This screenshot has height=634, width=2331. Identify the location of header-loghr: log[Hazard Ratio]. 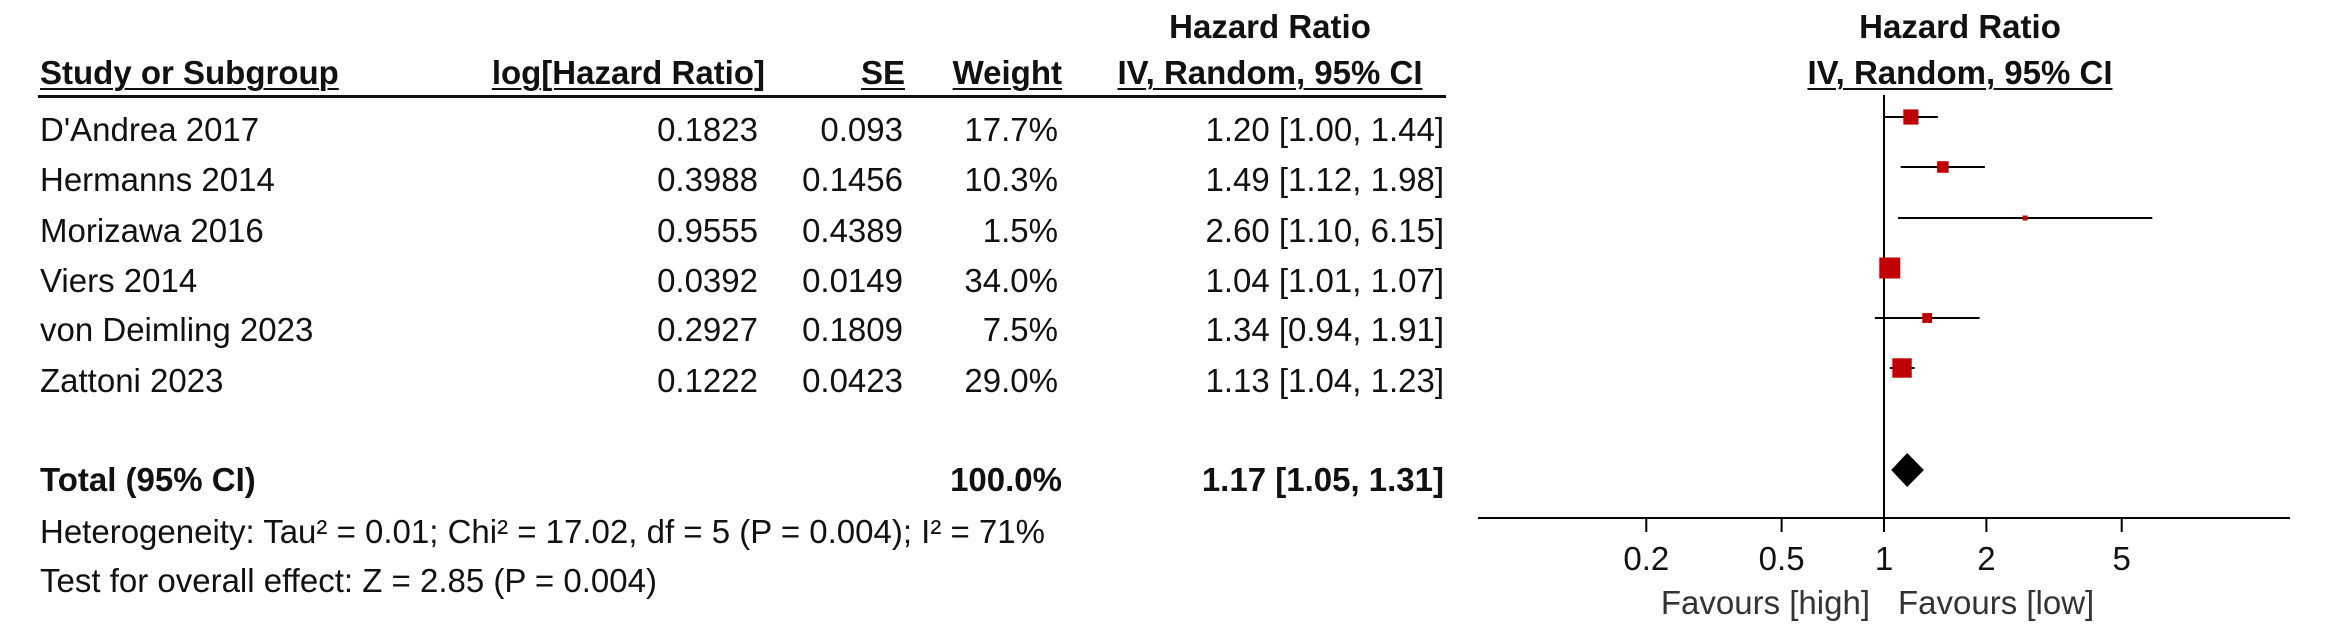
(628, 72).